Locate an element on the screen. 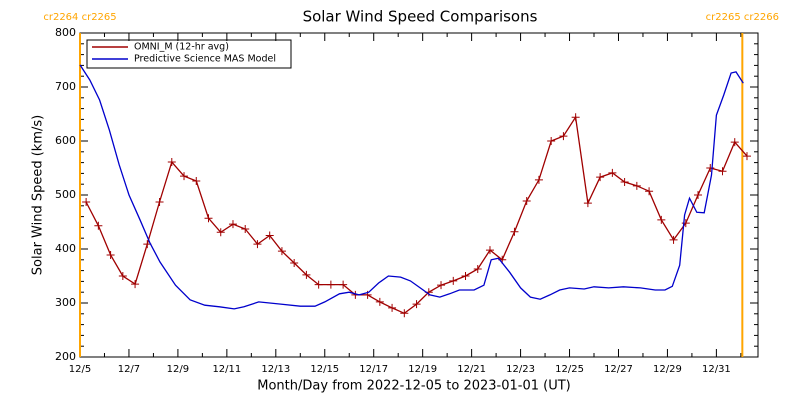  y-tick-label: 700 is located at coordinates (65, 86).